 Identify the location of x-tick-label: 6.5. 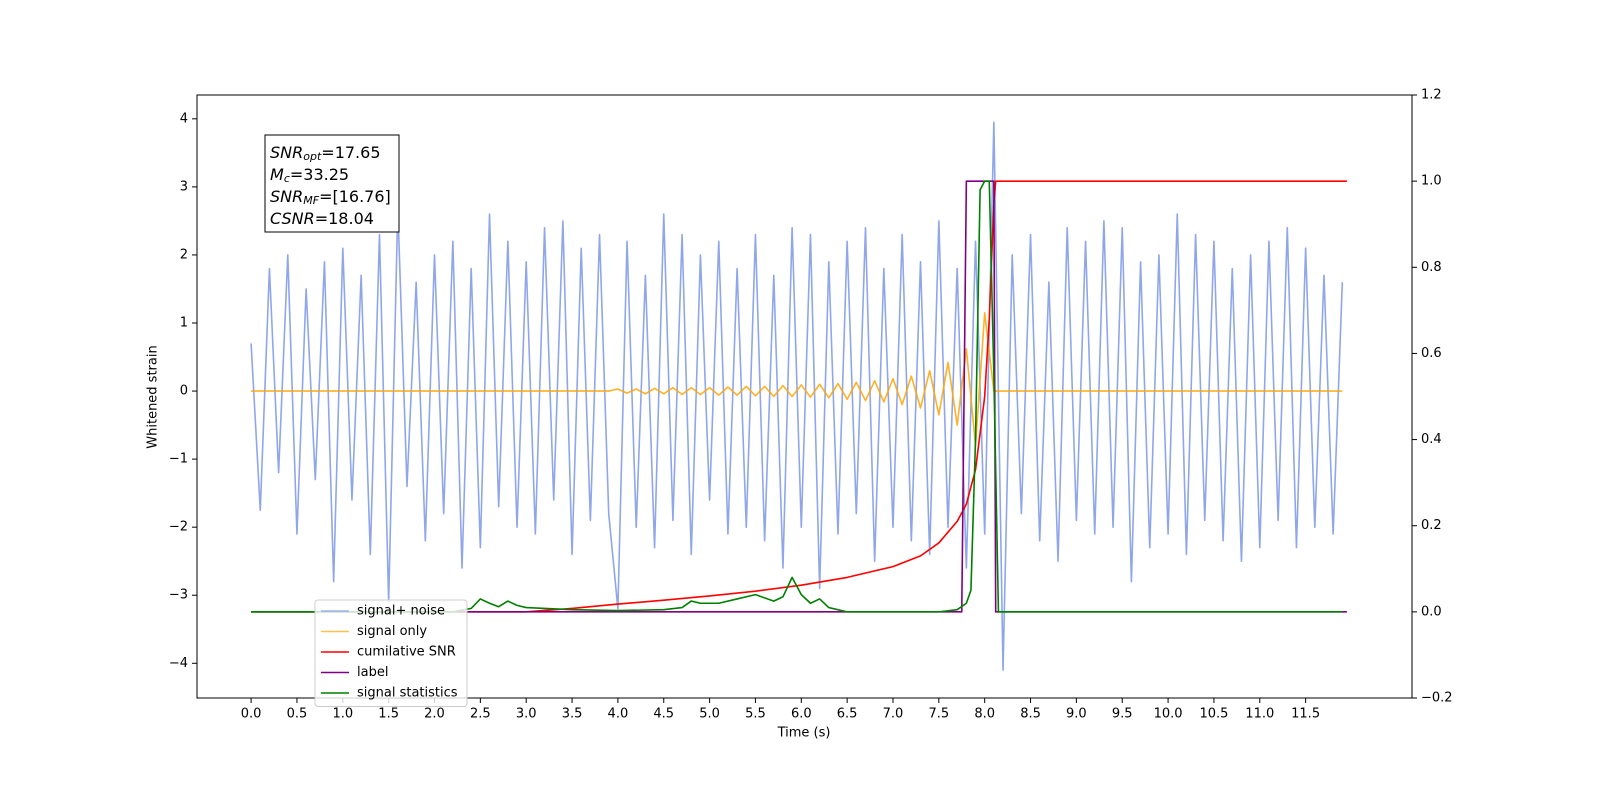
(847, 714).